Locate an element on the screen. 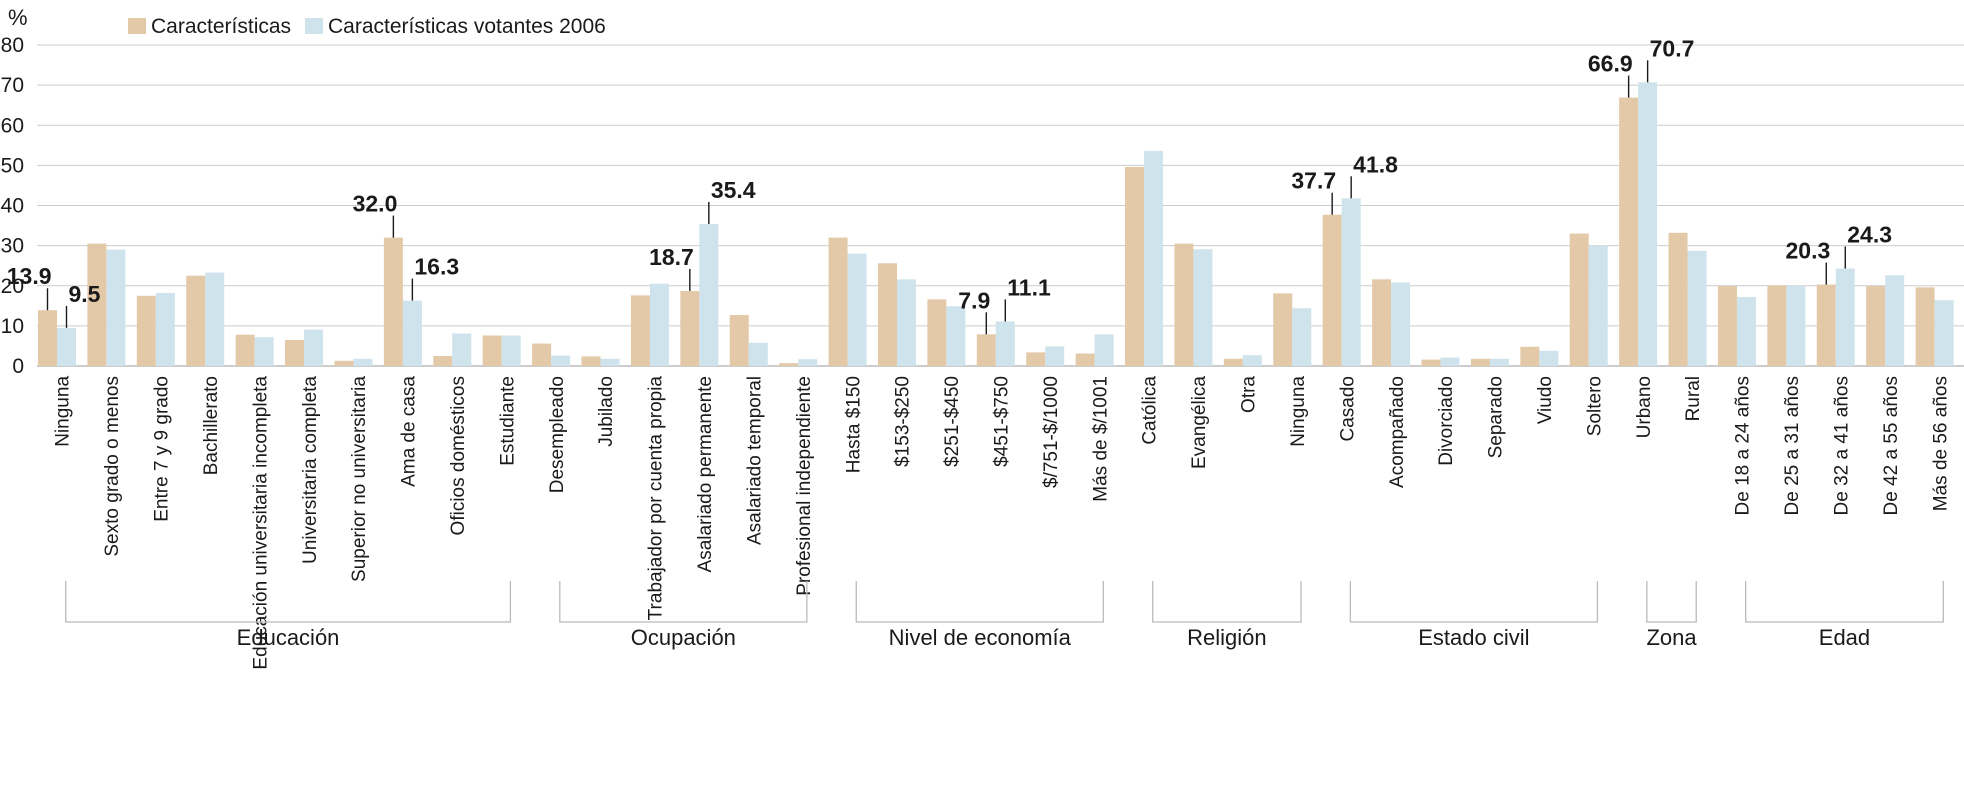 The height and width of the screenshot is (808, 1964). data-label: 18.7 is located at coordinates (671, 257).